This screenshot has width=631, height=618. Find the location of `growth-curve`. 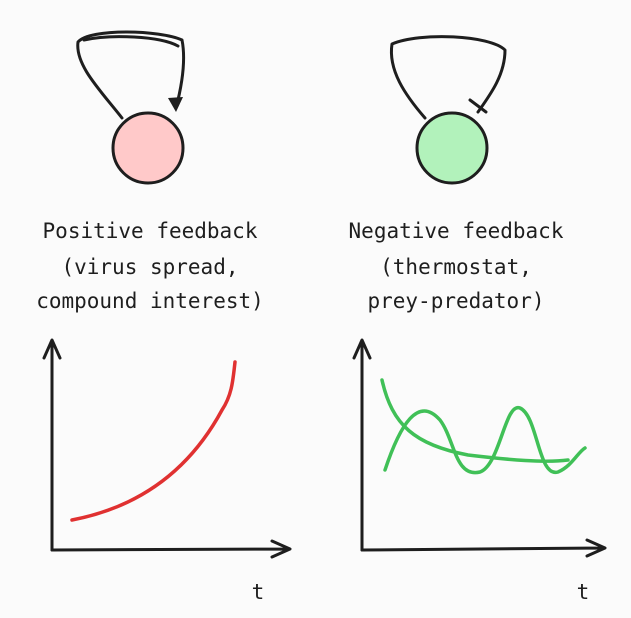

growth-curve is located at coordinates (153, 441).